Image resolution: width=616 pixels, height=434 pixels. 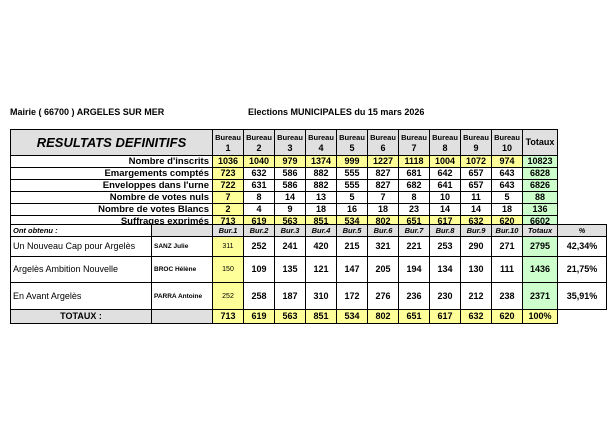 I want to click on totaux-value: 617, so click(x=445, y=316).